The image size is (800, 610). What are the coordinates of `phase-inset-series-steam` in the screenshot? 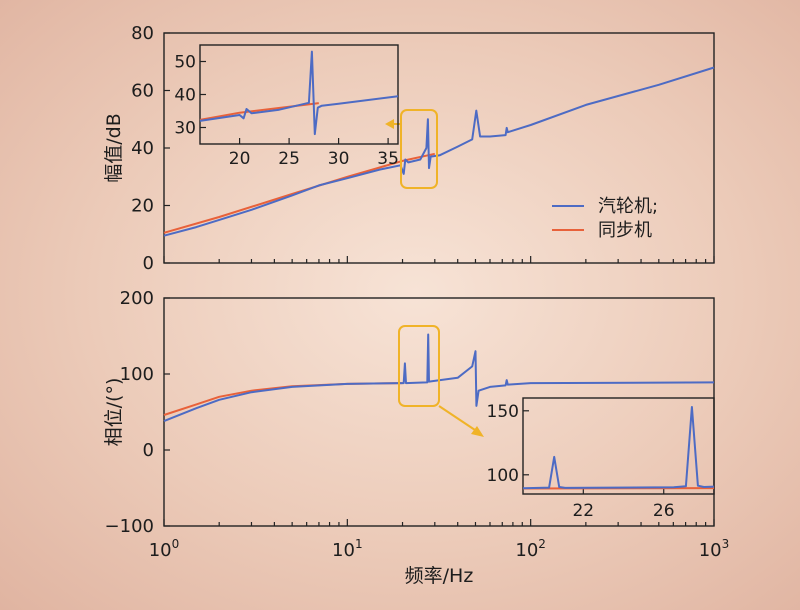 It's located at (618, 448).